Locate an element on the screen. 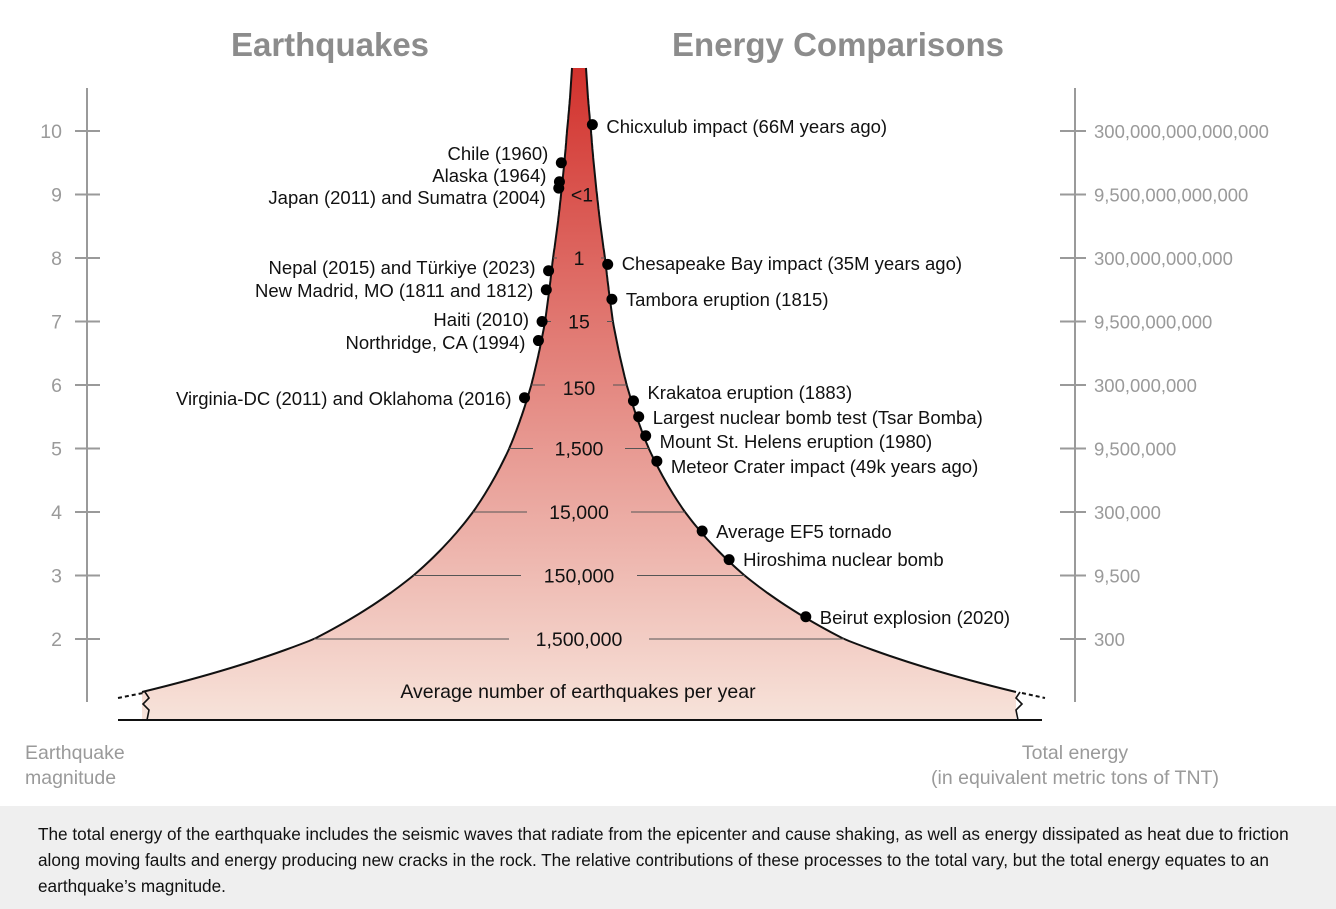  title-energy-comparisons: Energy Comparisons is located at coordinates (838, 44).